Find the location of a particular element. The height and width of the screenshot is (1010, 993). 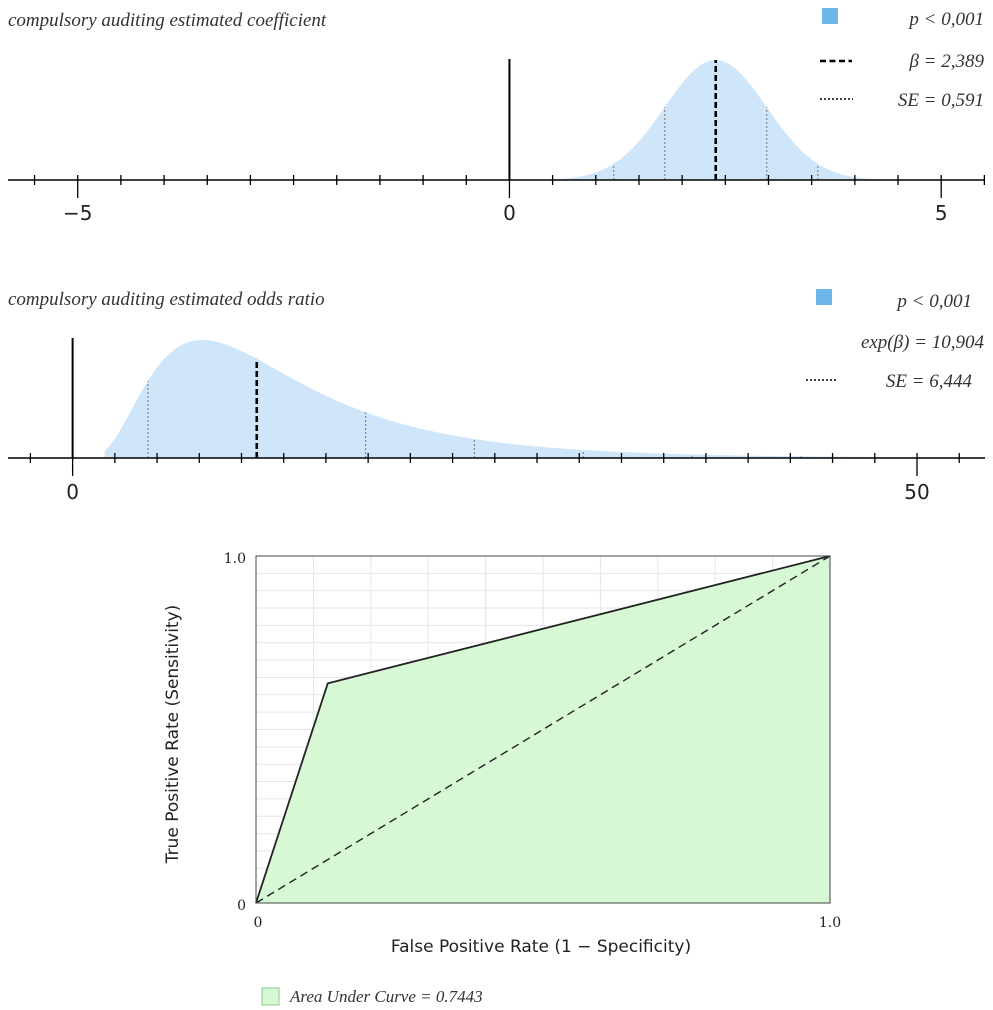

legend-se: SE = 6,444 is located at coordinates (929, 381).